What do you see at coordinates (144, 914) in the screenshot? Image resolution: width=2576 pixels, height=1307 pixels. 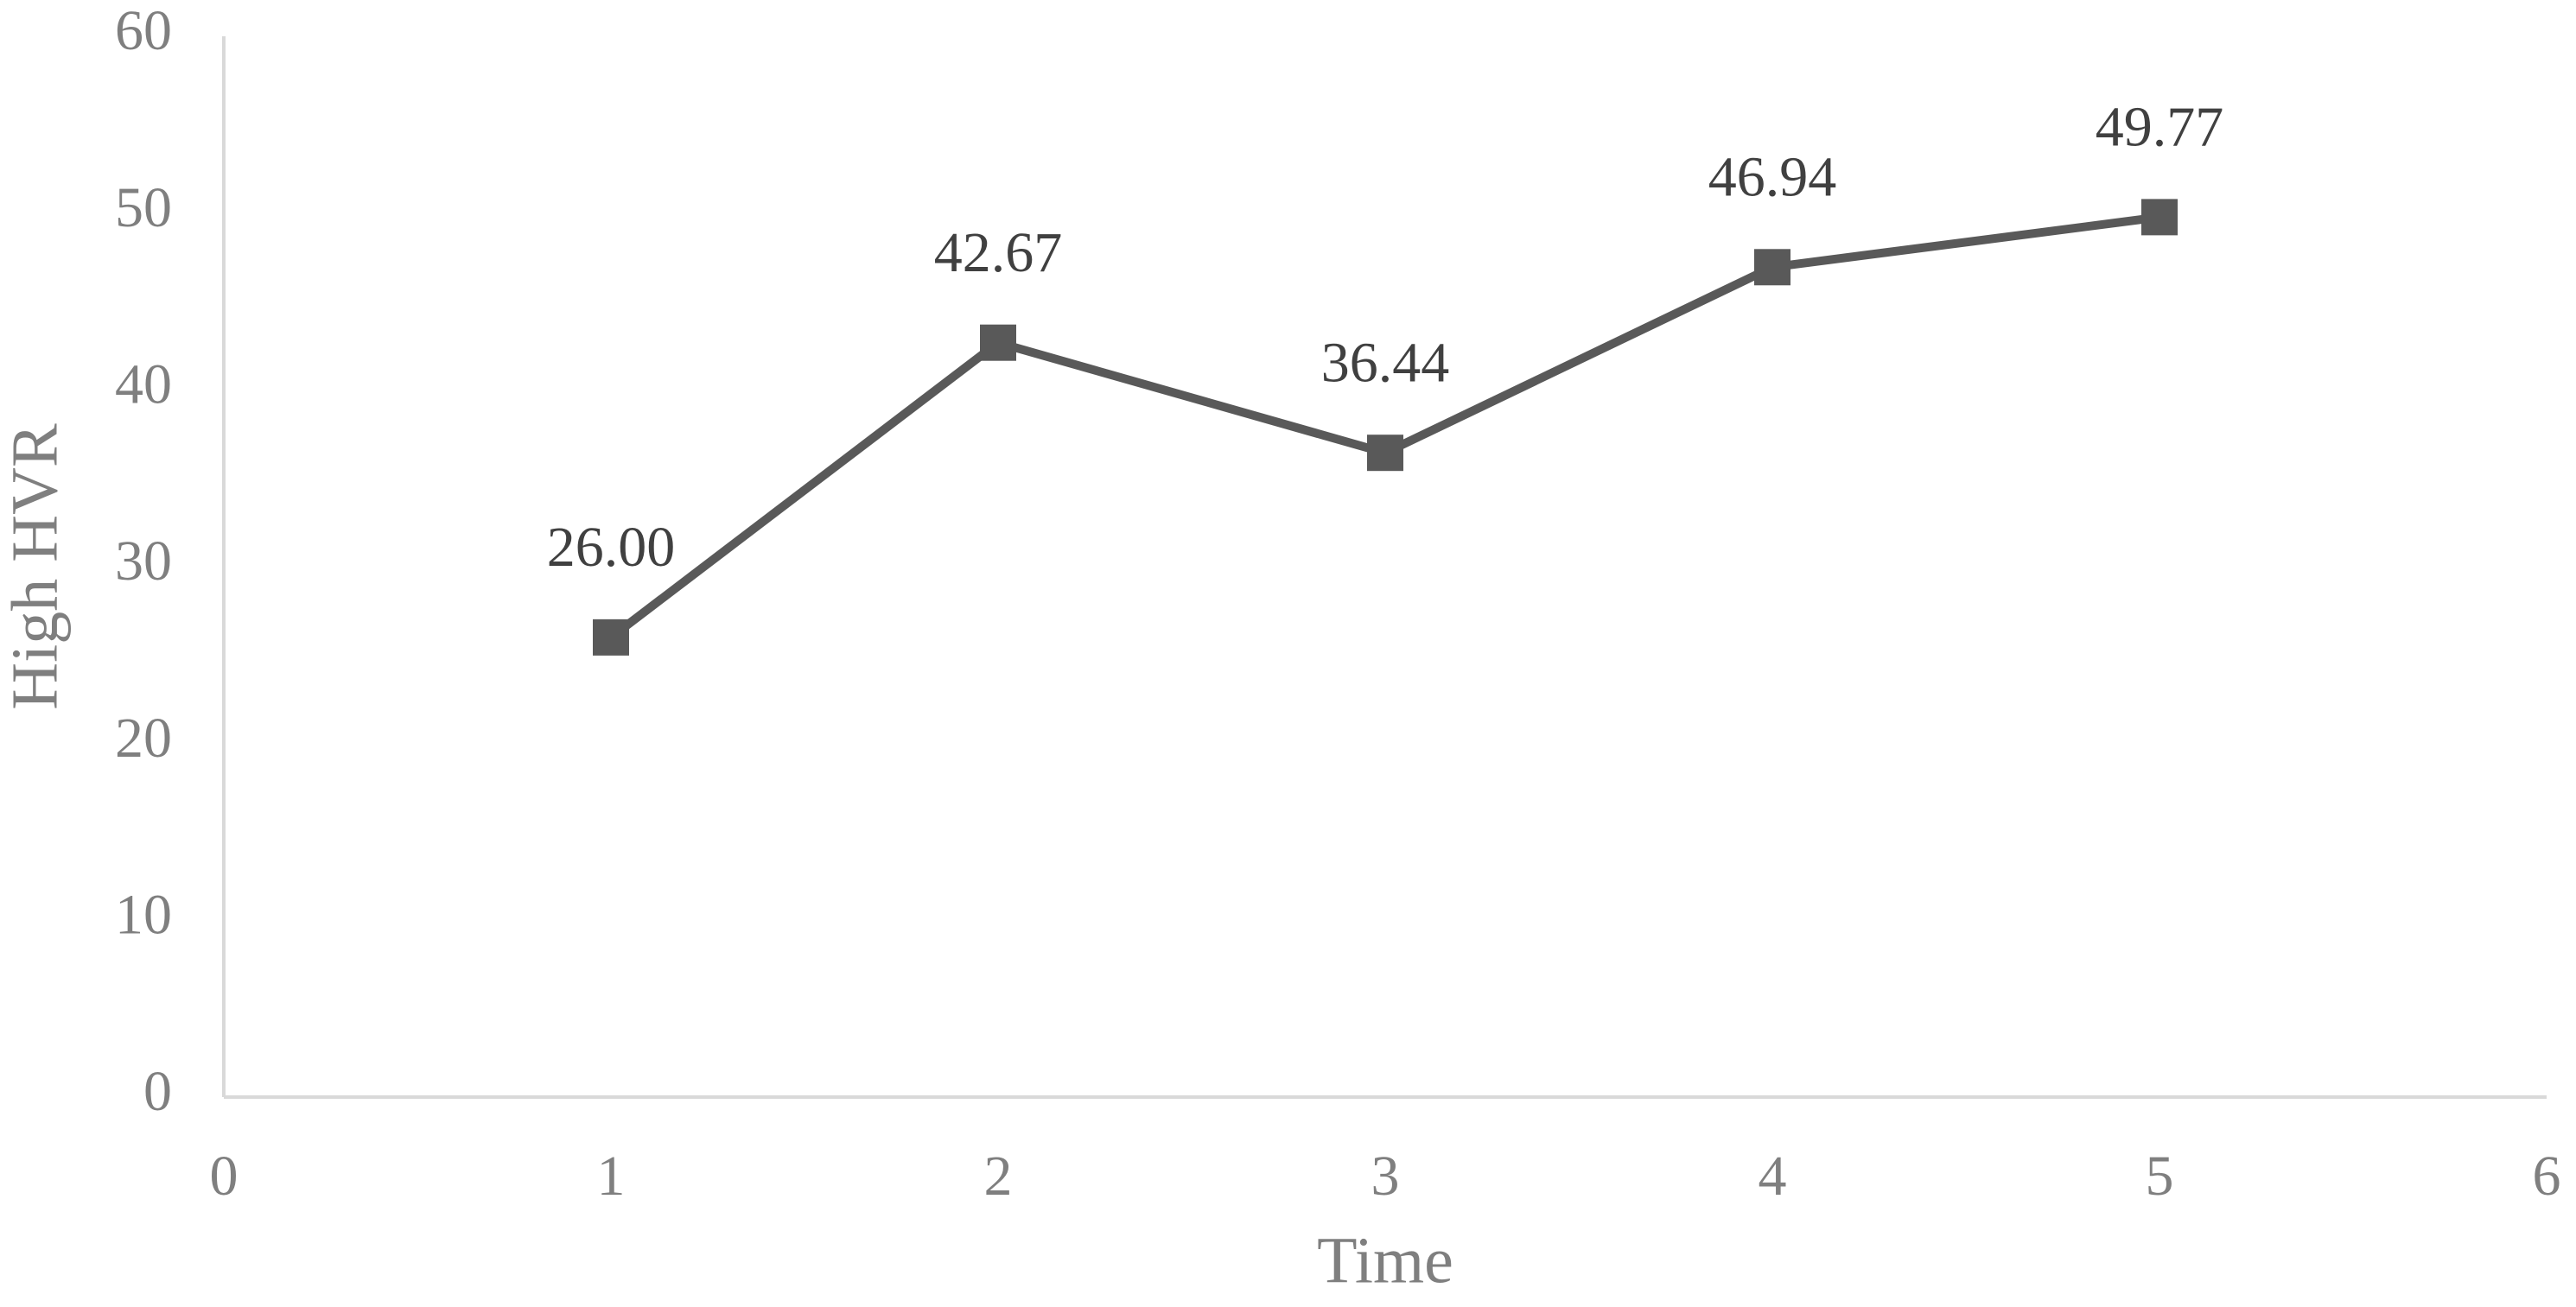 I see `y-tick-label: 10` at bounding box center [144, 914].